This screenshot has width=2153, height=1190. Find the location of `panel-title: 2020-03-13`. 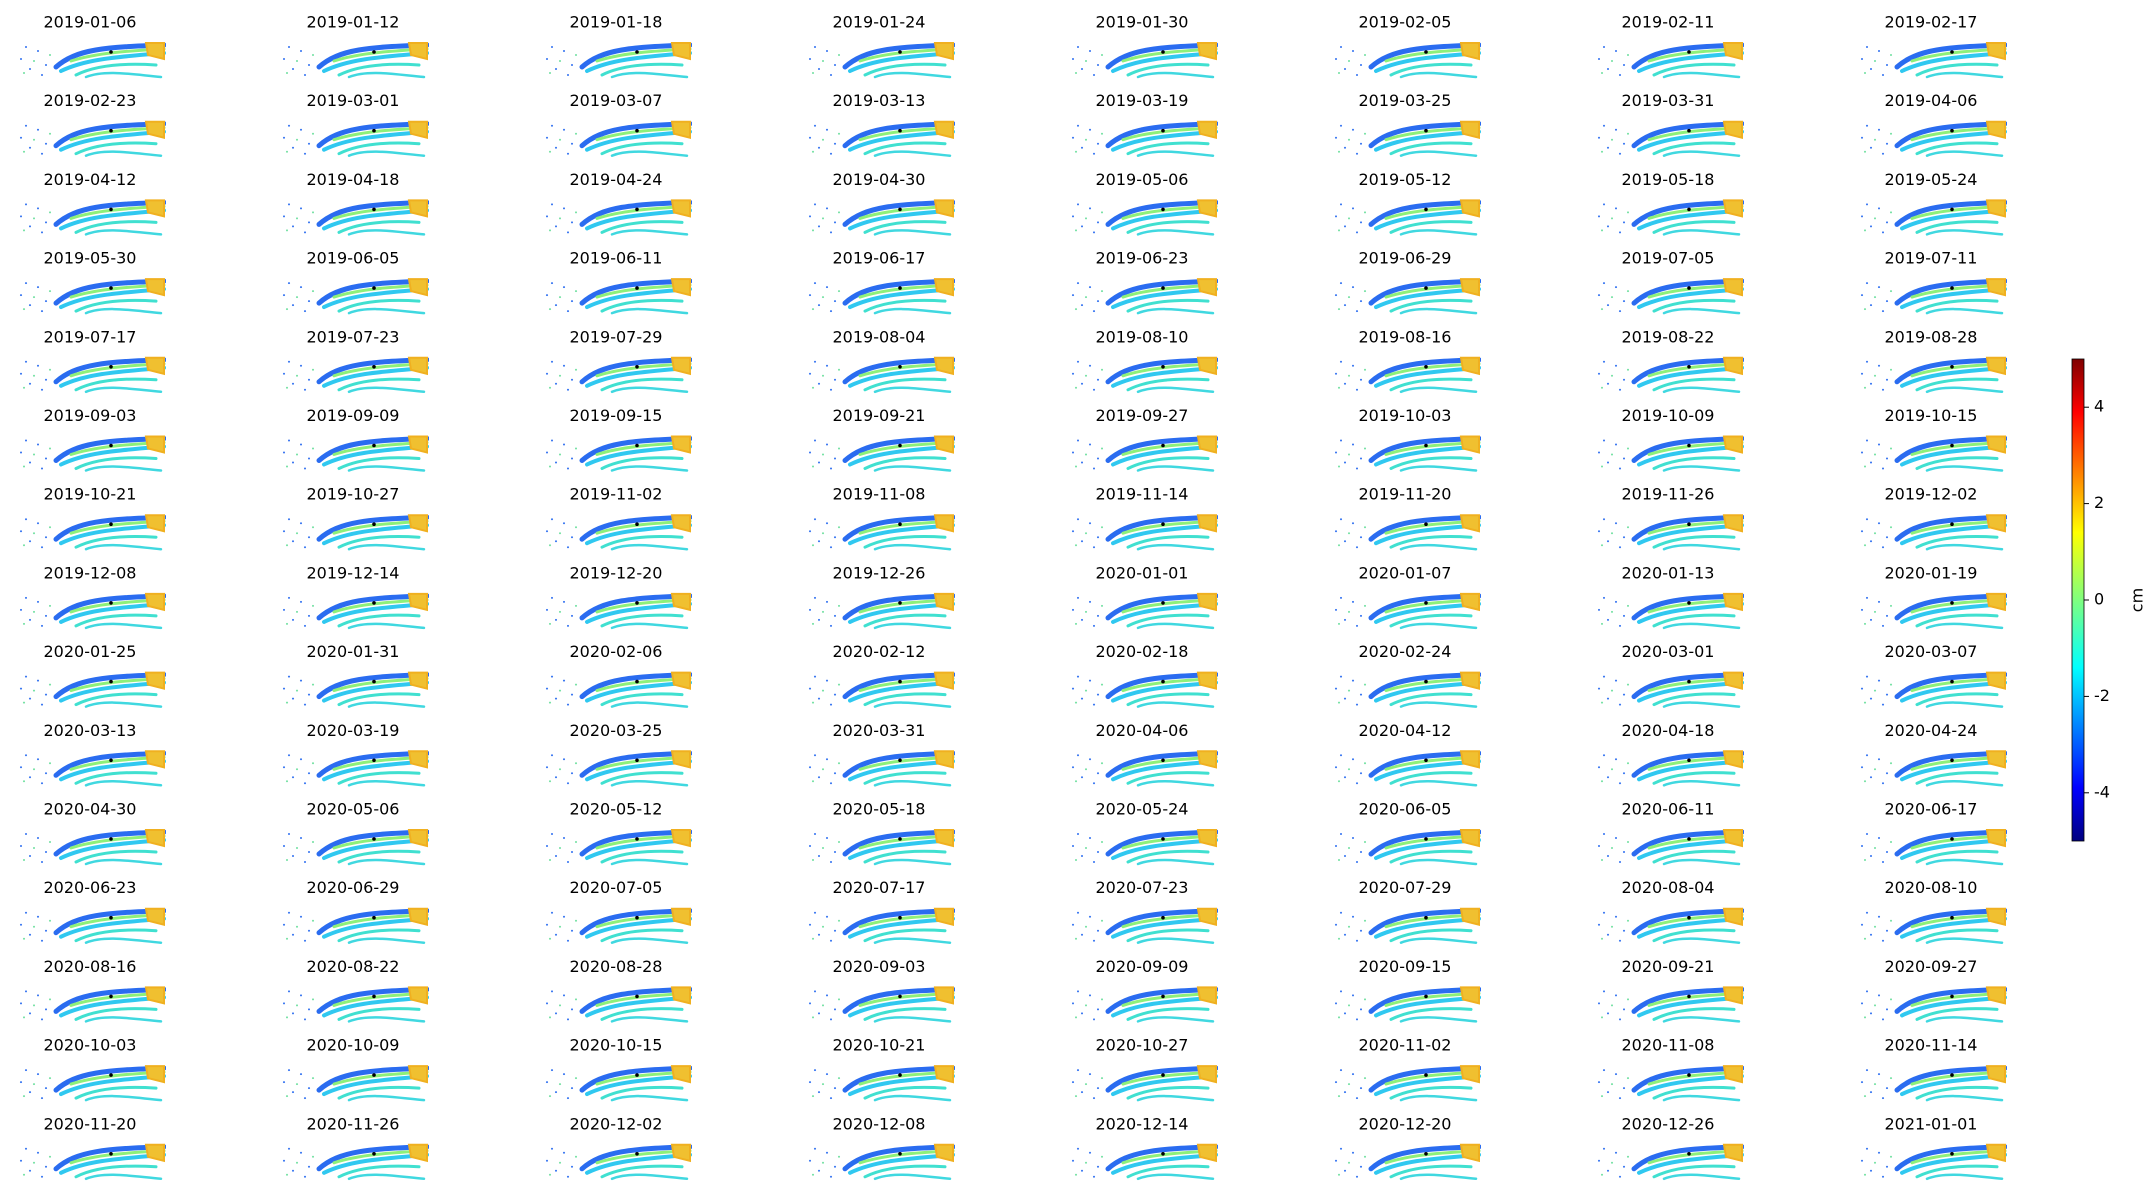

panel-title: 2020-03-13 is located at coordinates (90, 730).